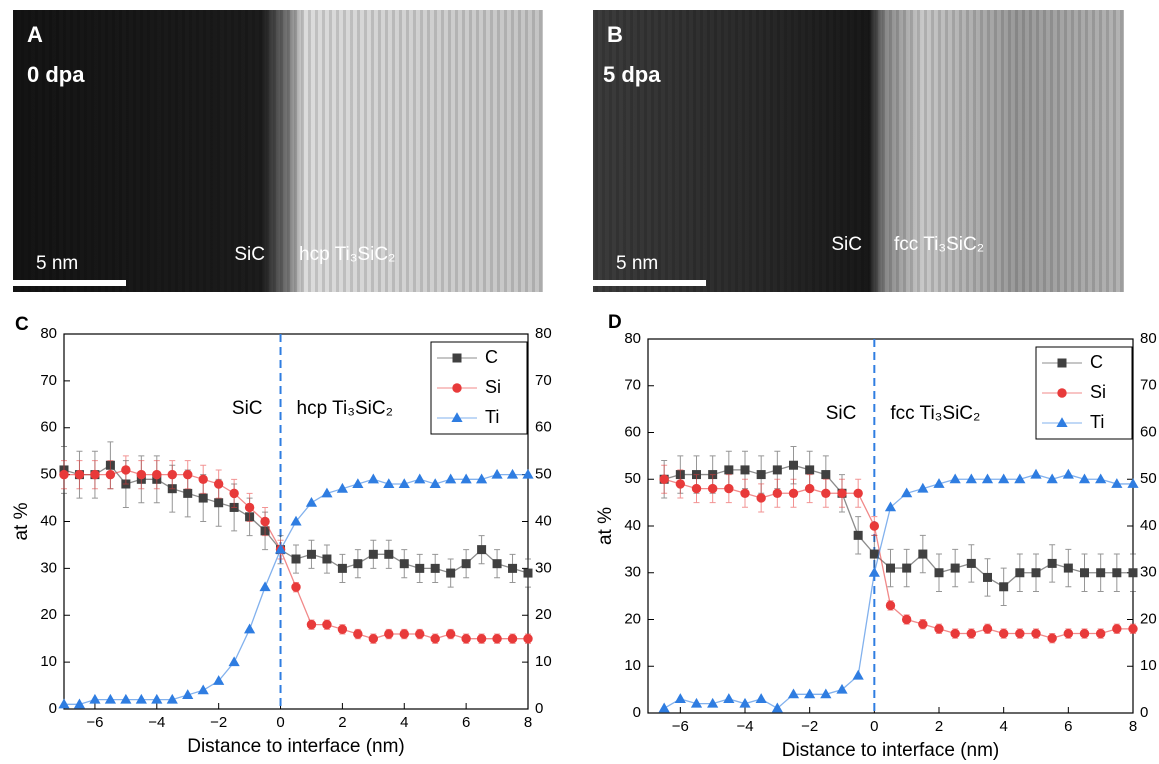  What do you see at coordinates (1148, 431) in the screenshot?
I see `y2-tick-label: 60` at bounding box center [1148, 431].